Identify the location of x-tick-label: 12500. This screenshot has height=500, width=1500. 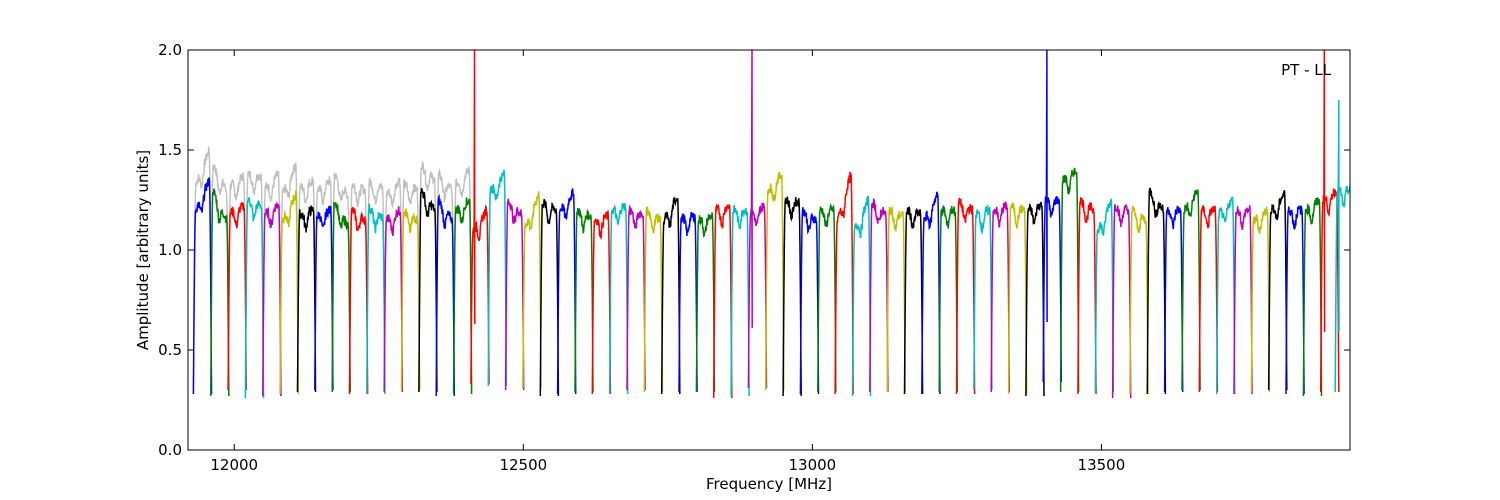
(523, 465).